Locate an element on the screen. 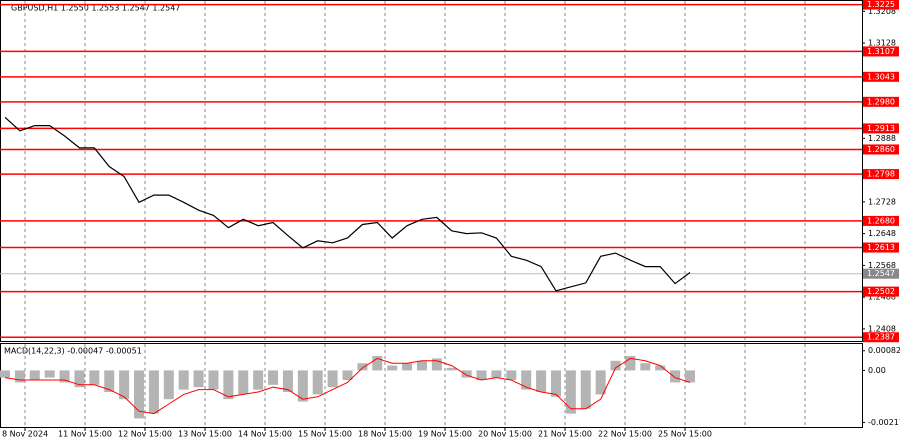 Image resolution: width=900 pixels, height=441 pixels. y-tick-label: 1.2888 is located at coordinates (882, 138).